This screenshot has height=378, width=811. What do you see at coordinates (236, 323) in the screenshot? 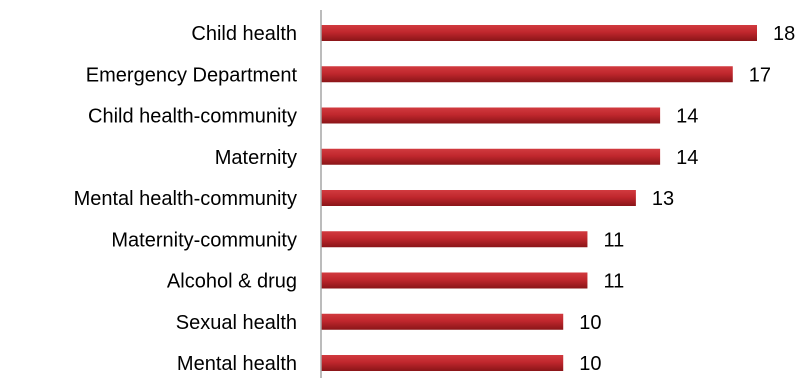
I see `category-label: Sexual health` at bounding box center [236, 323].